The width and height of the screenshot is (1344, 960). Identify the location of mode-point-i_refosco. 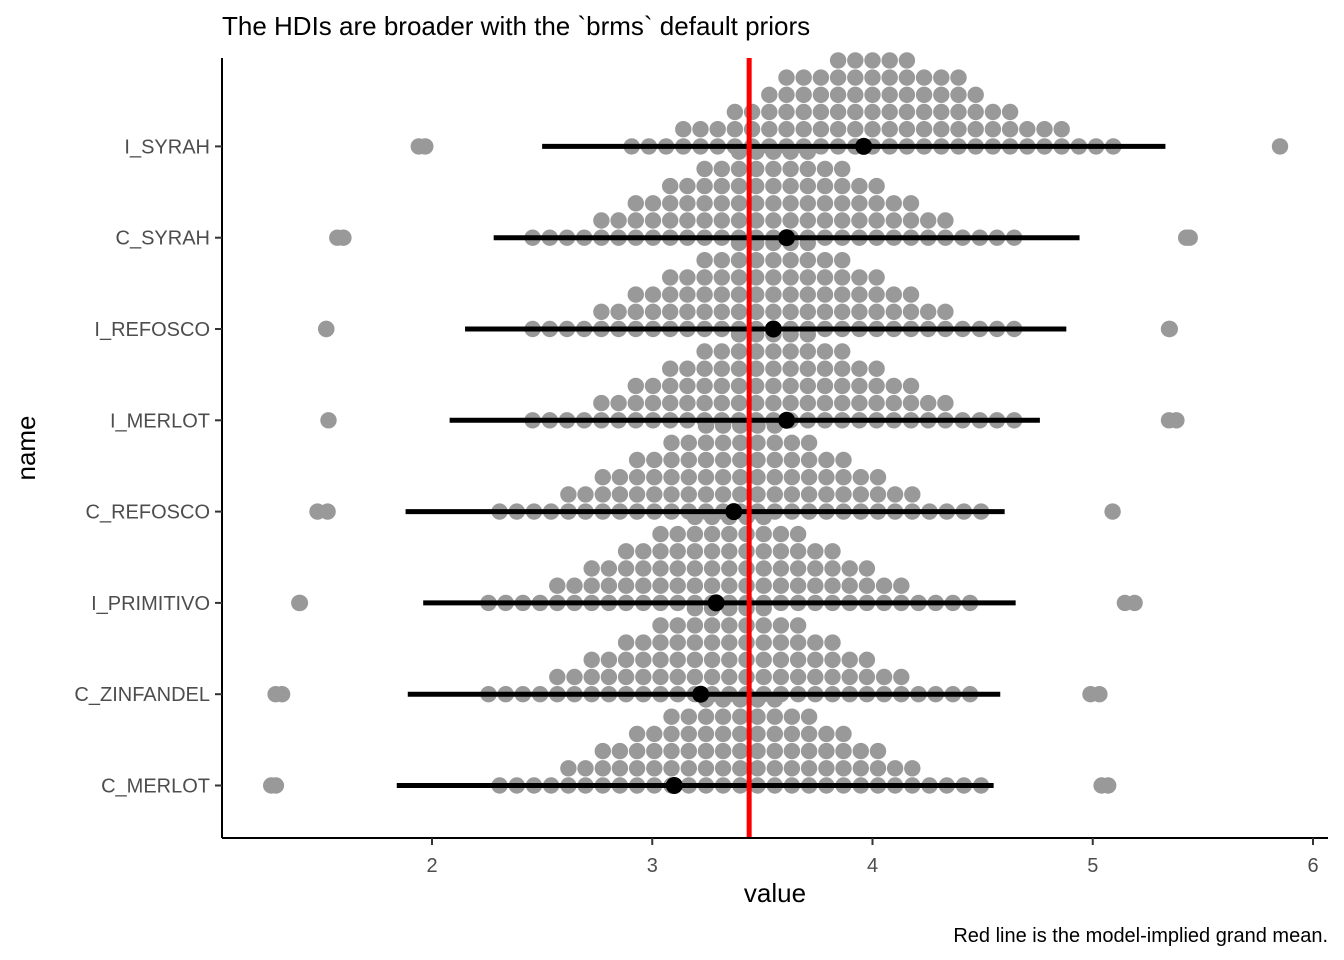
(773, 329).